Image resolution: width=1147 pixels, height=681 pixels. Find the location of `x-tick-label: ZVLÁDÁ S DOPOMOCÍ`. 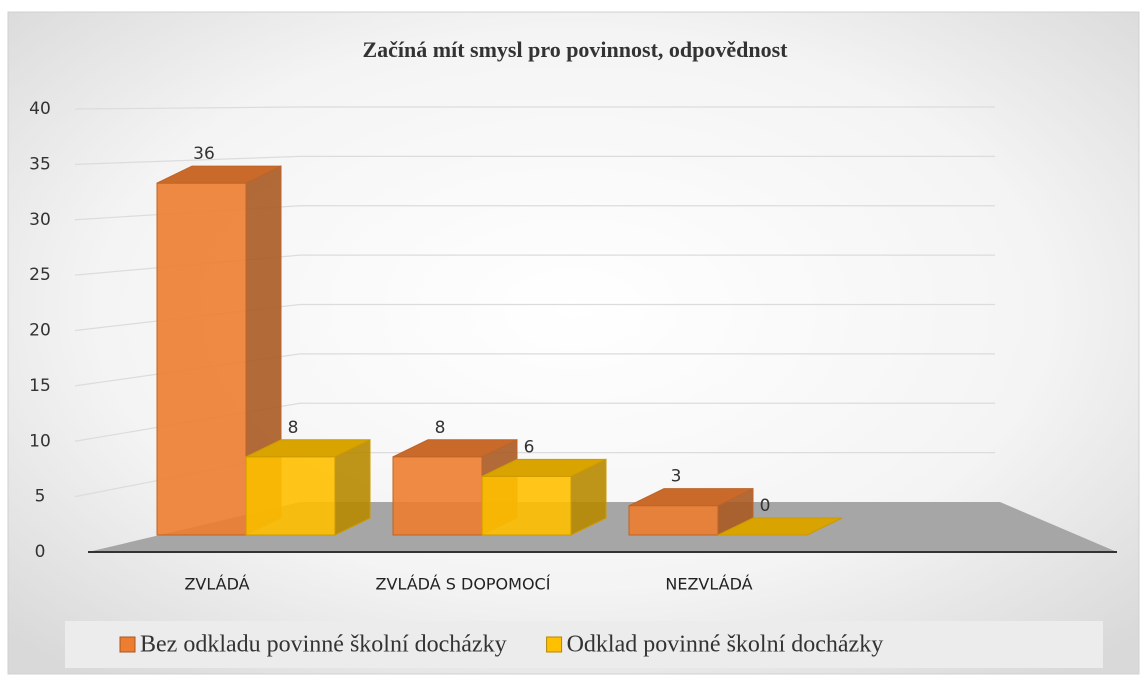

x-tick-label: ZVLÁDÁ S DOPOMOCÍ is located at coordinates (463, 584).